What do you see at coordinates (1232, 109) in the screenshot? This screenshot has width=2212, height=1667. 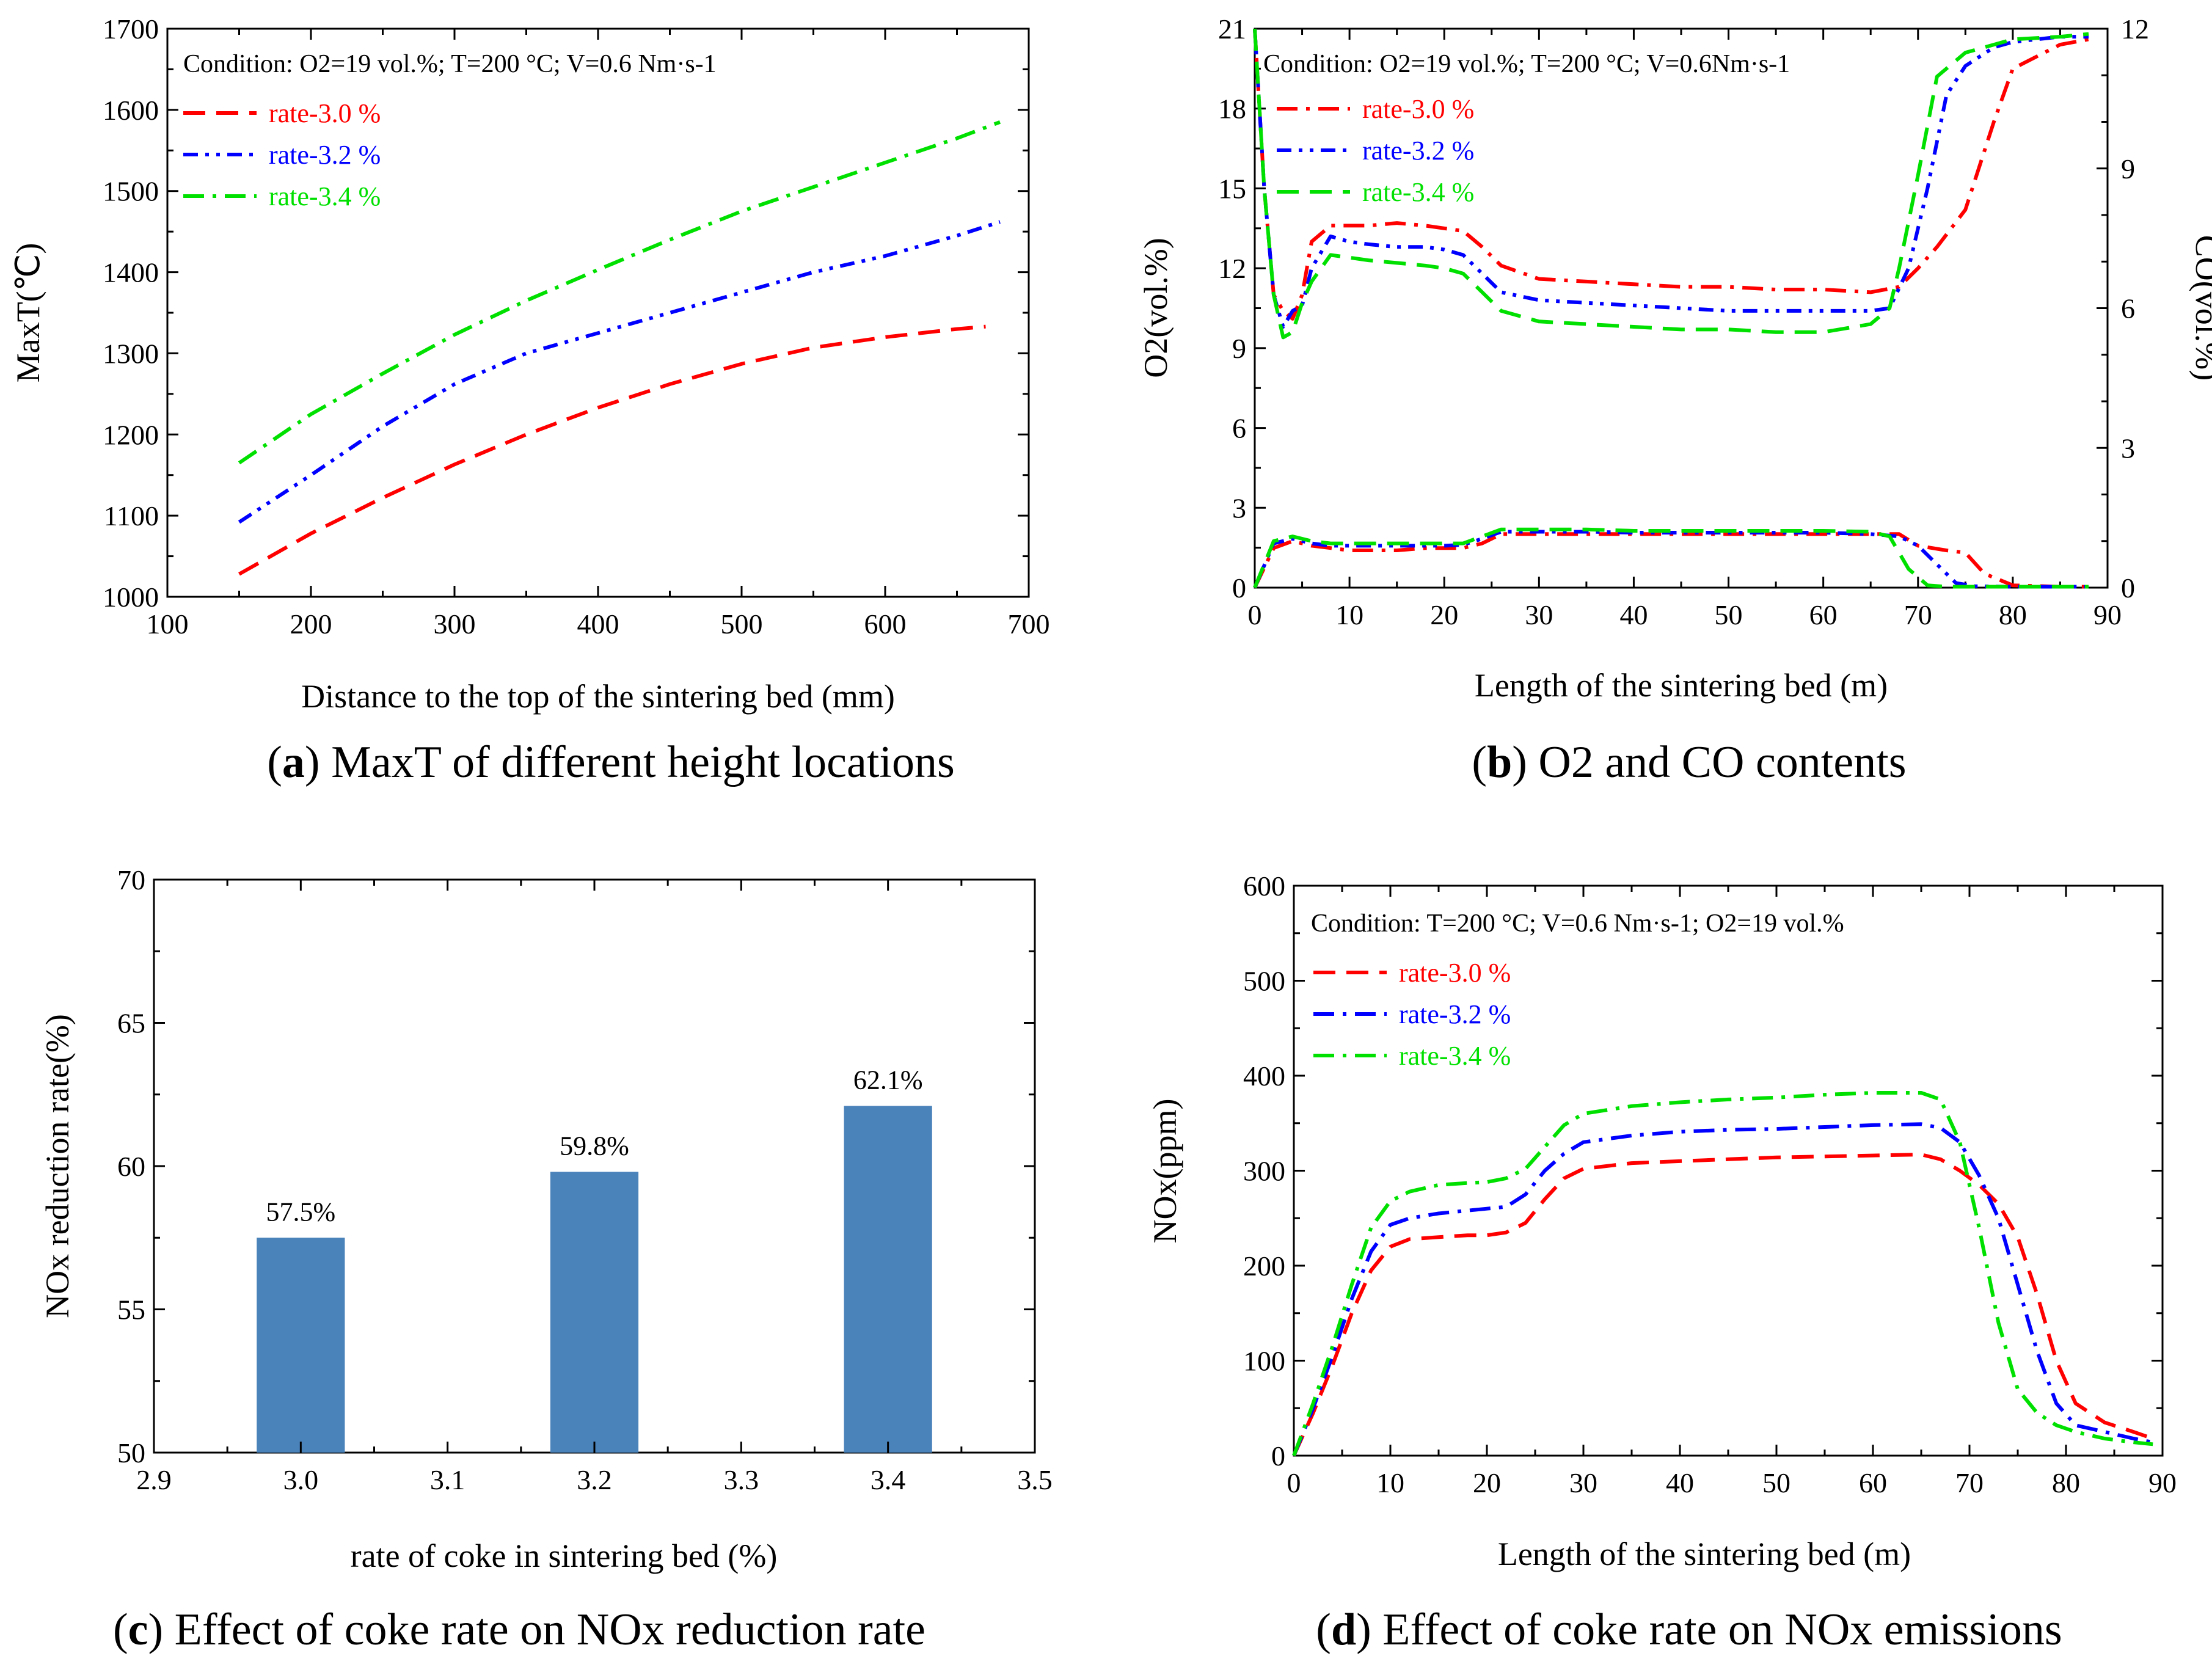 I see `y-tick-label: 18` at bounding box center [1232, 109].